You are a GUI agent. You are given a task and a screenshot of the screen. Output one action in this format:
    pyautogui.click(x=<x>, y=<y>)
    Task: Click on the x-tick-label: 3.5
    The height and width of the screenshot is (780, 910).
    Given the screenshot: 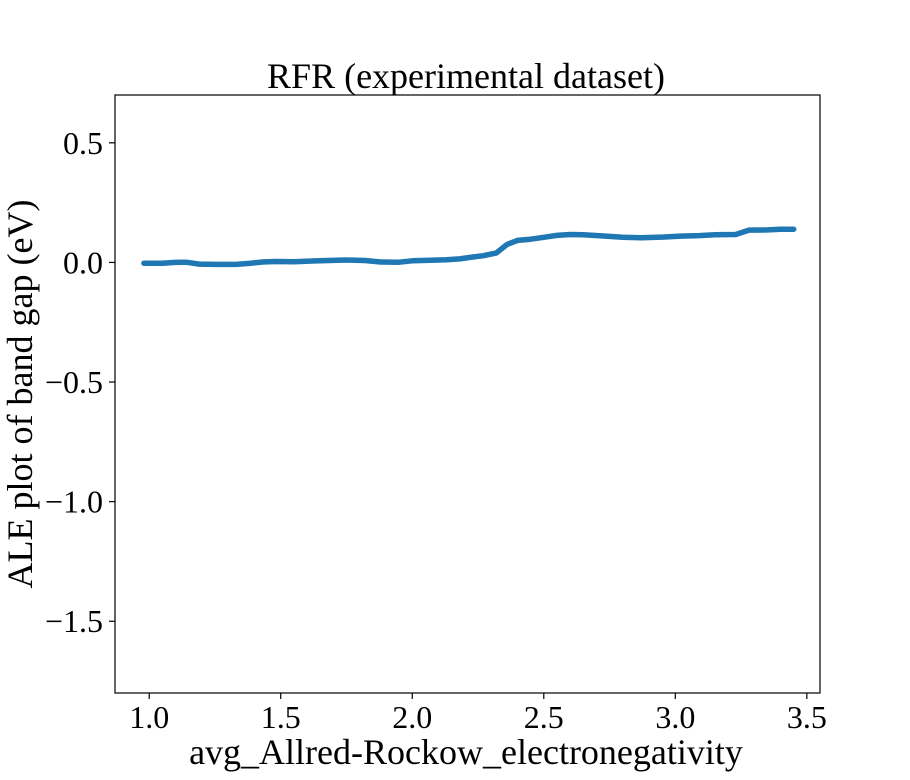 What is the action you would take?
    pyautogui.click(x=807, y=717)
    